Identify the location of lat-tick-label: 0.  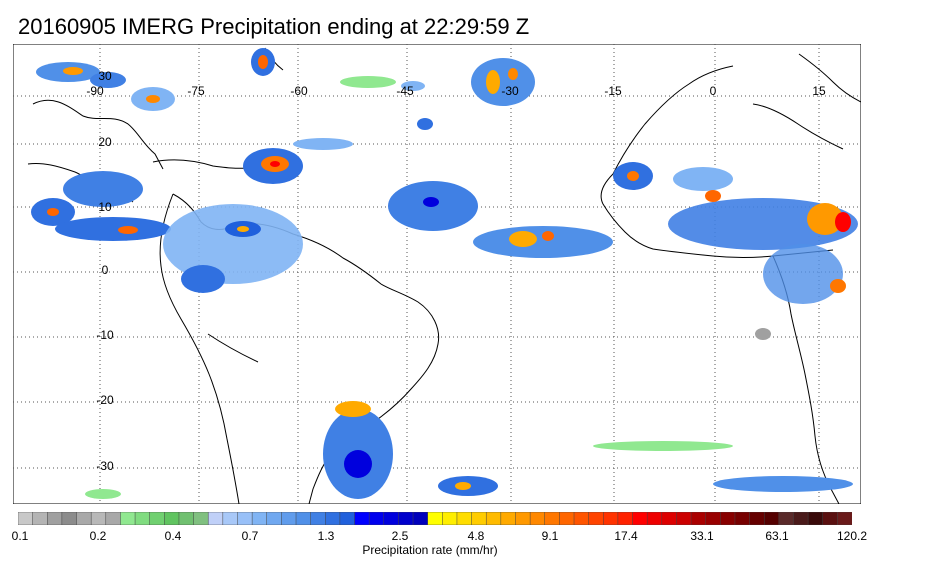
(105, 270).